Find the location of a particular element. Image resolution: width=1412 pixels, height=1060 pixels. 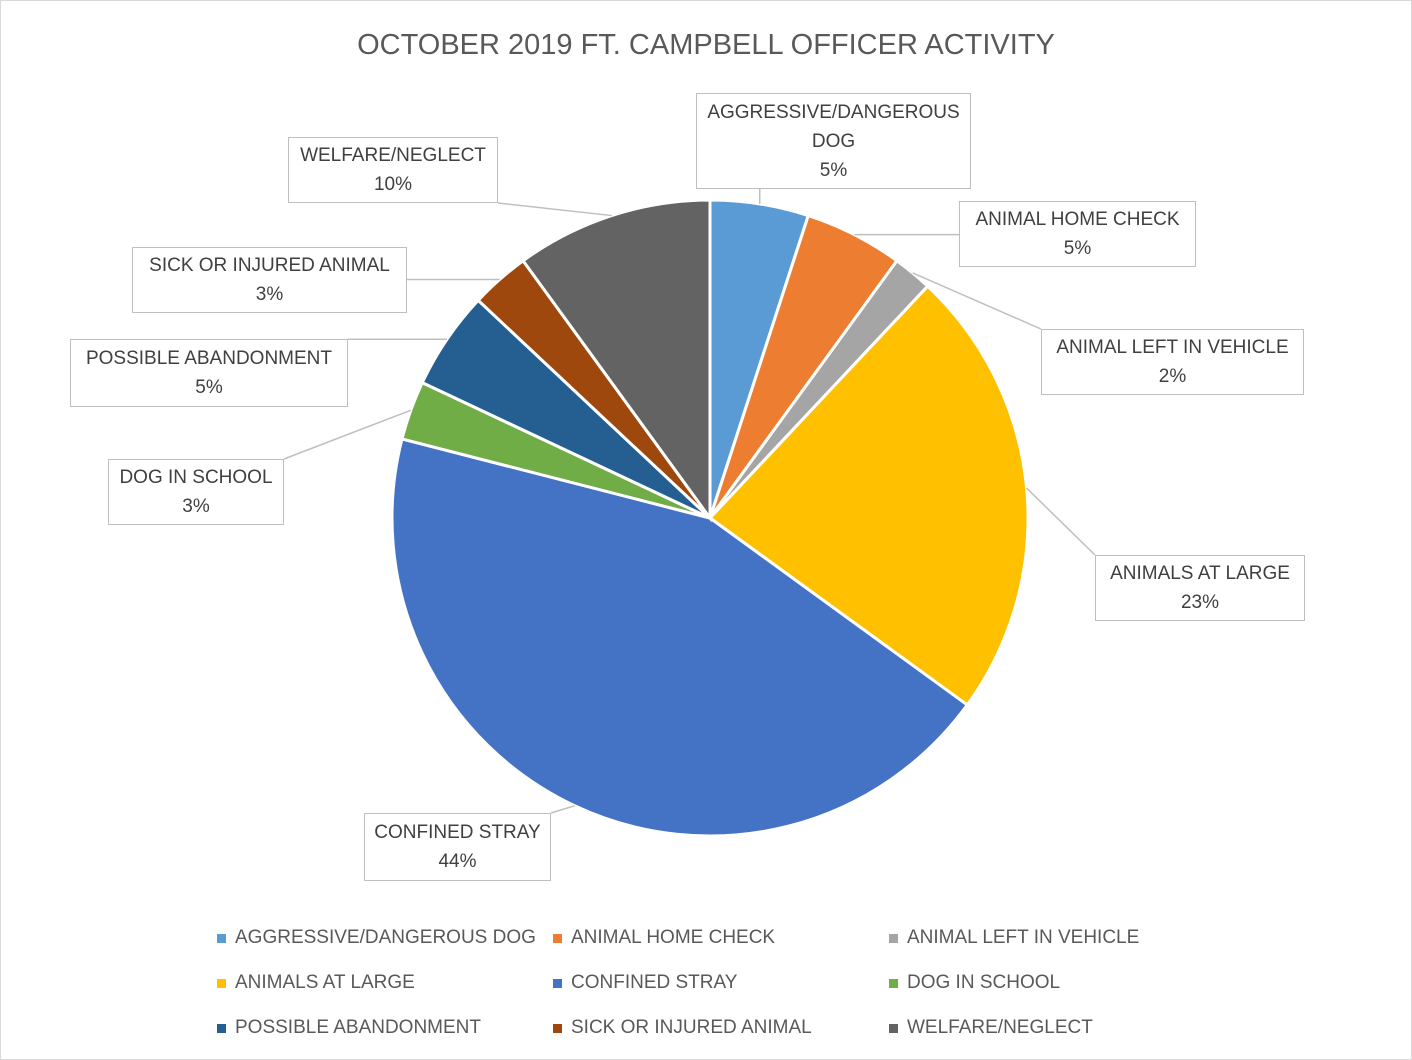

data-label-name: ANIMALS AT LARGE is located at coordinates (1200, 573).